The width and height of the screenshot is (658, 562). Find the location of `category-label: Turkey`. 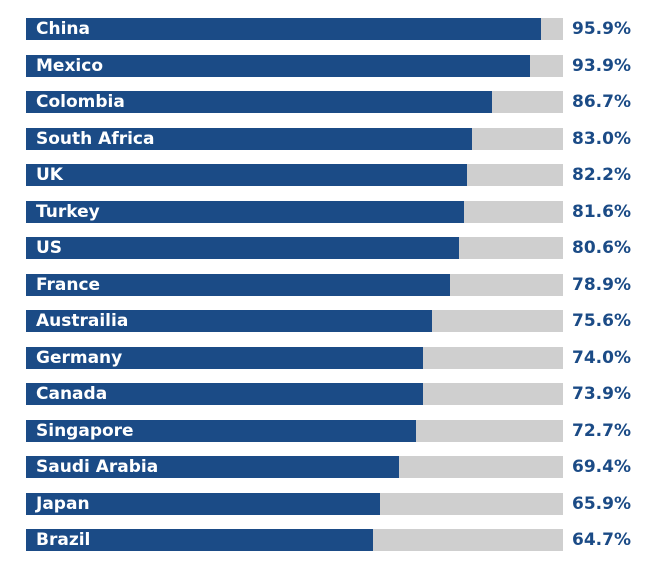

category-label: Turkey is located at coordinates (68, 212).